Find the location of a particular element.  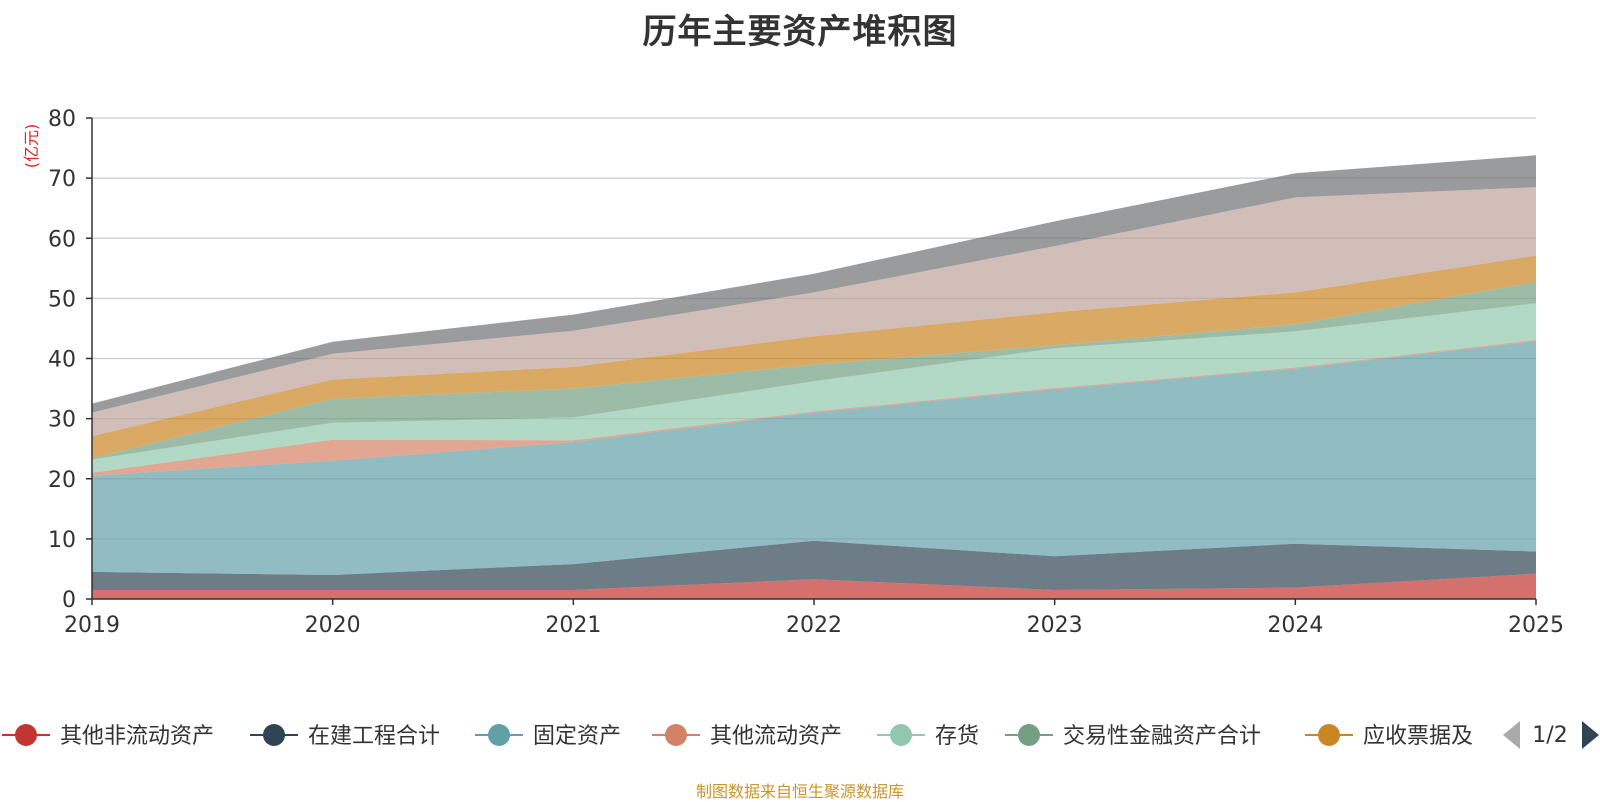

y-tick-label: 60 is located at coordinates (62, 239).